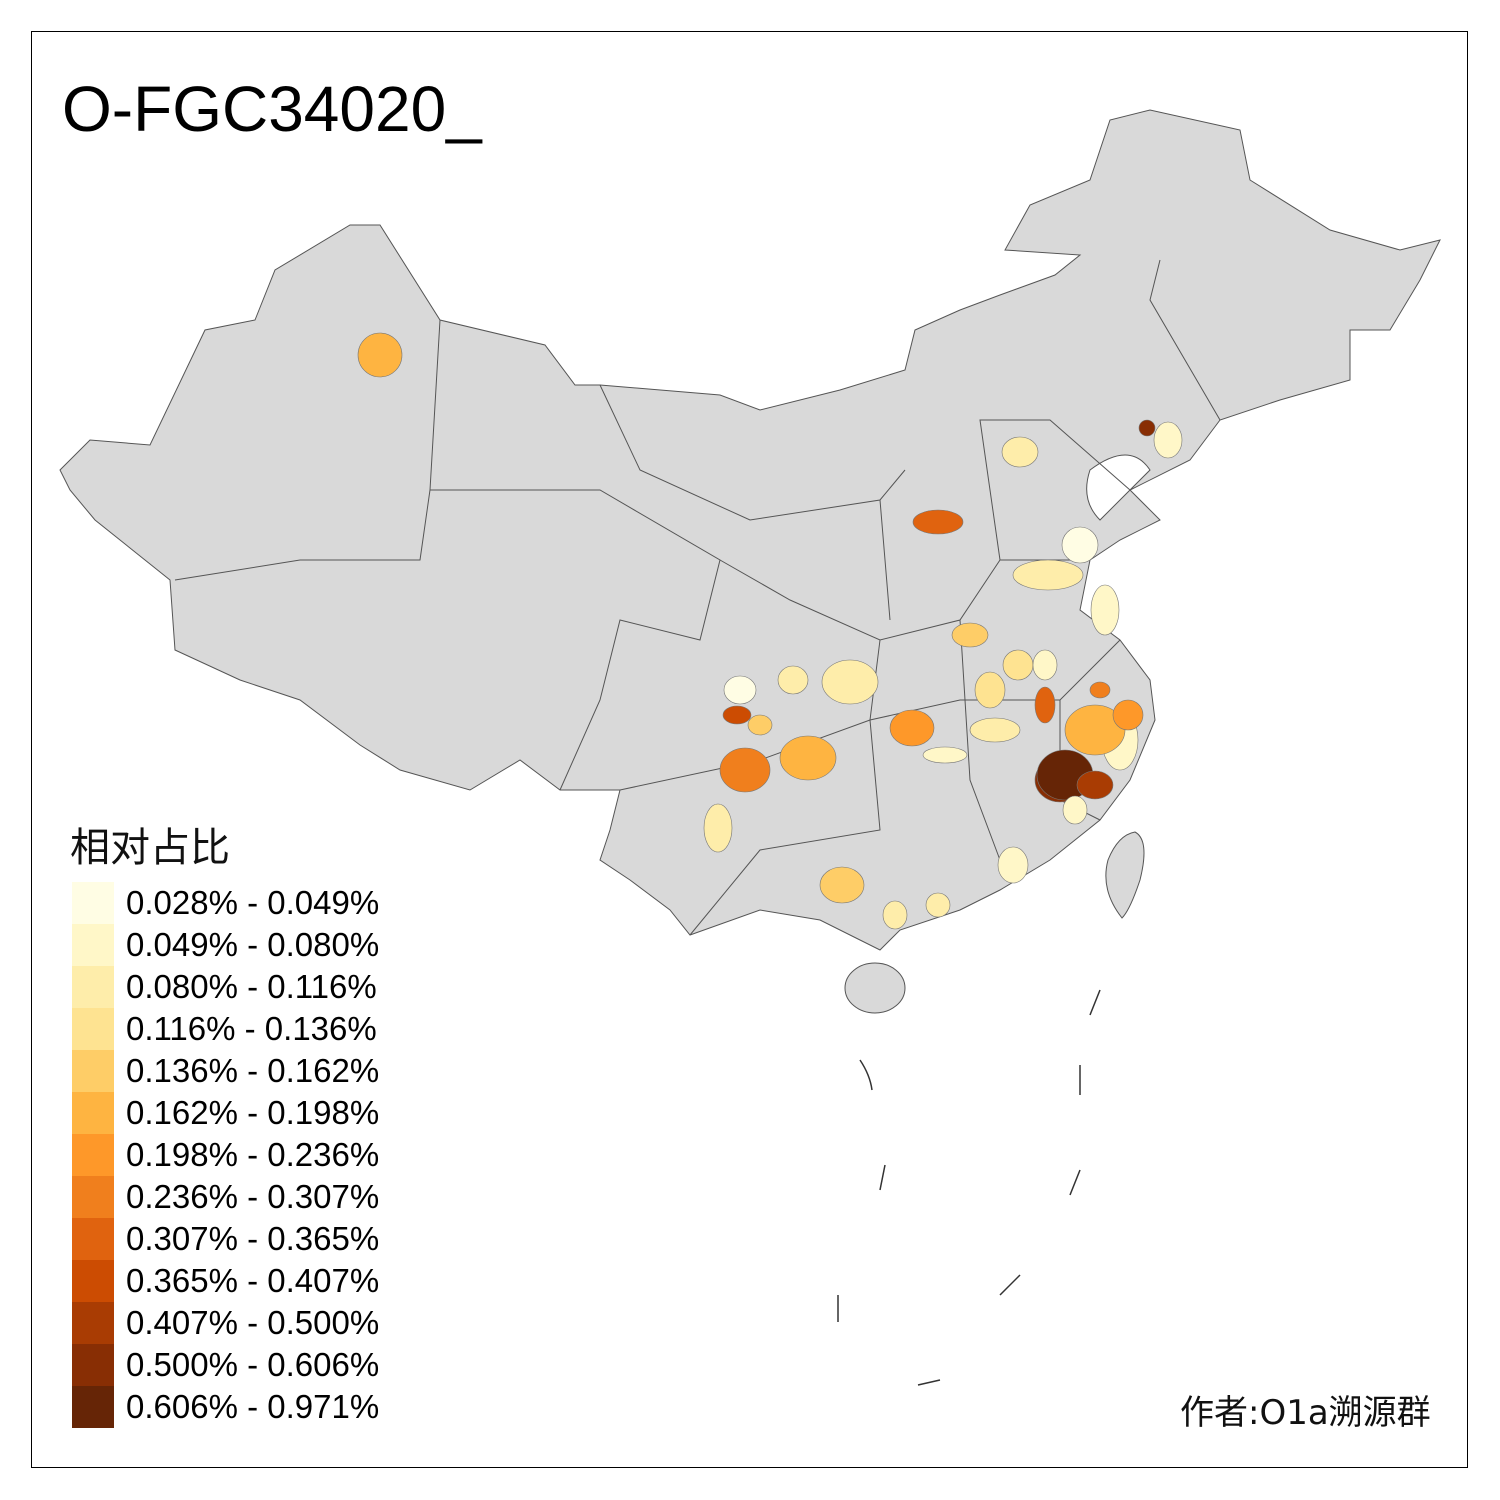 Image resolution: width=1500 pixels, height=1500 pixels. What do you see at coordinates (253, 1070) in the screenshot?
I see `legend-label: 0.136% - 0.162%` at bounding box center [253, 1070].